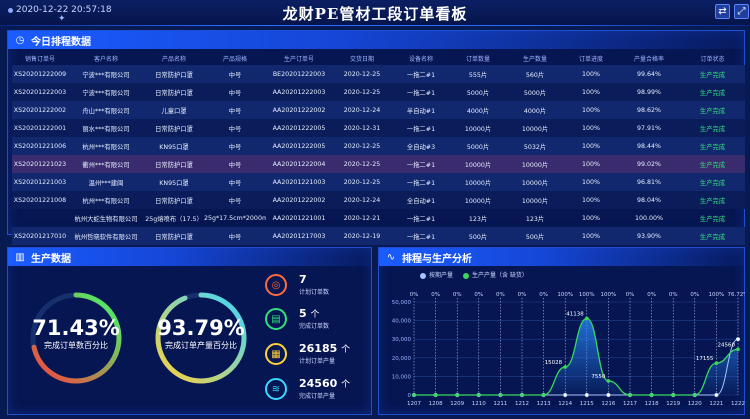 This screenshot has height=419, width=750. I want to click on x-tick-label: 1215, so click(587, 404).